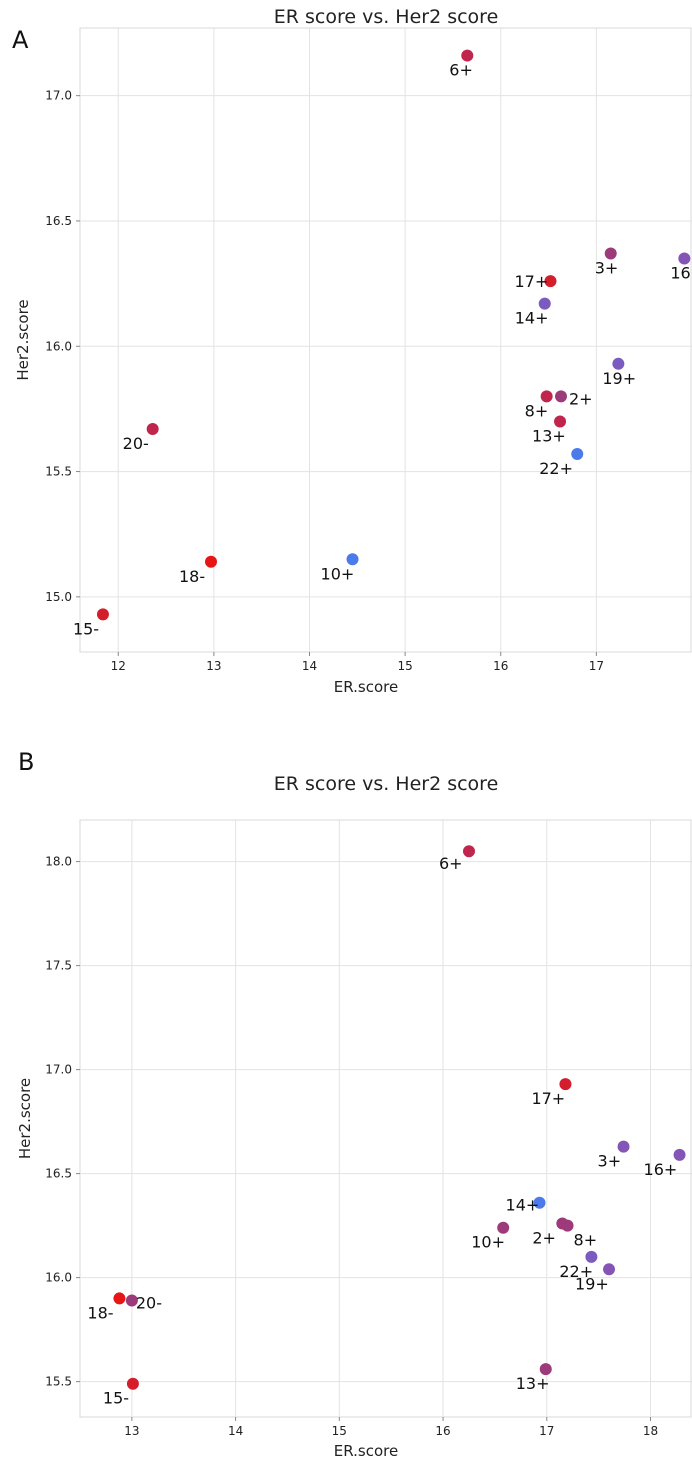 The height and width of the screenshot is (1460, 692). I want to click on y-tick-label: 18.0, so click(58, 862).